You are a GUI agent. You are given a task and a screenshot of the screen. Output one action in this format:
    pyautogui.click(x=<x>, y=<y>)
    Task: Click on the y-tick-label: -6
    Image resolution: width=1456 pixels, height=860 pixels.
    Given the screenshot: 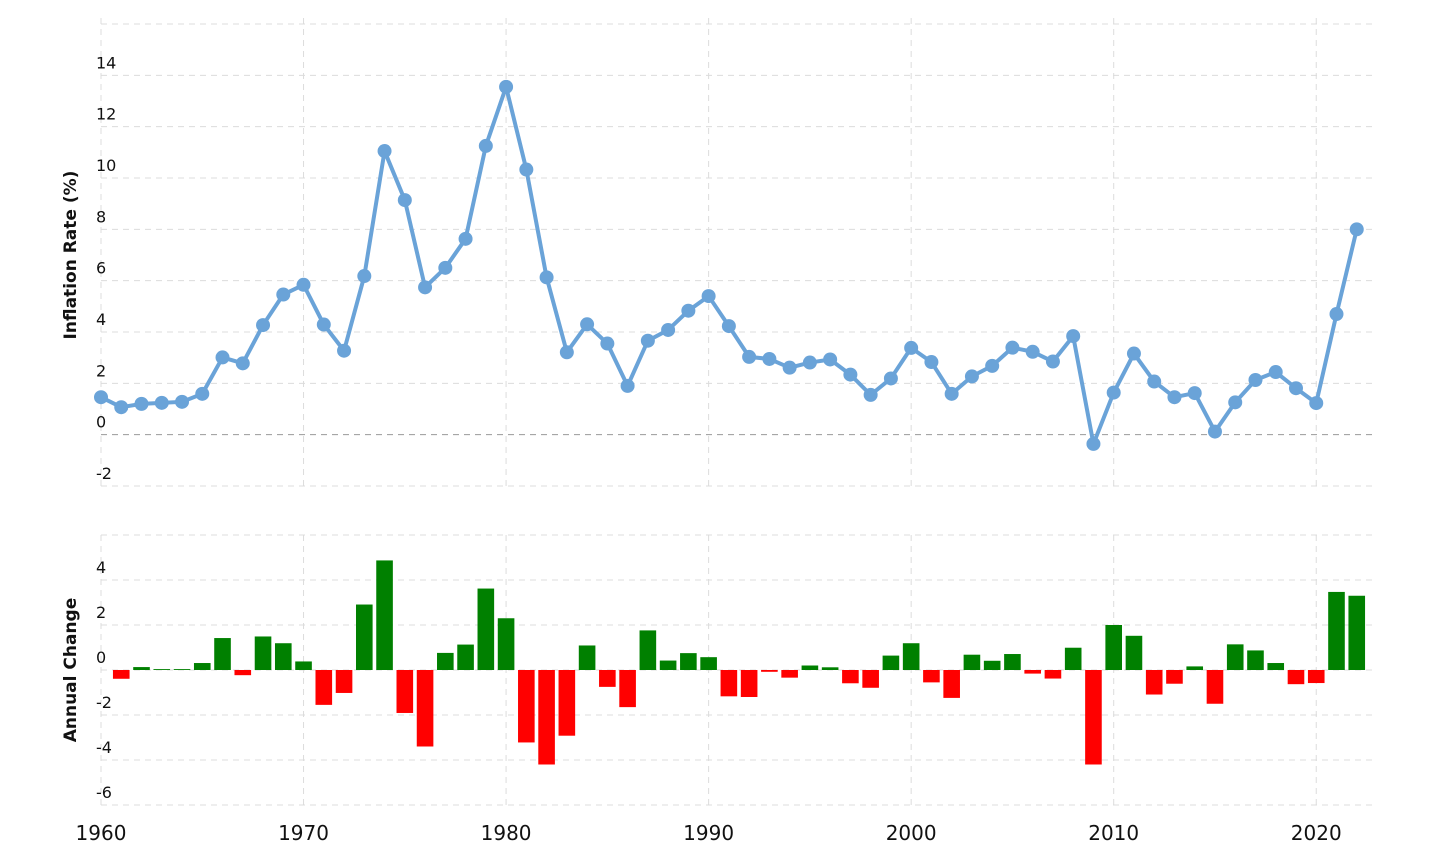 What is the action you would take?
    pyautogui.click(x=104, y=792)
    